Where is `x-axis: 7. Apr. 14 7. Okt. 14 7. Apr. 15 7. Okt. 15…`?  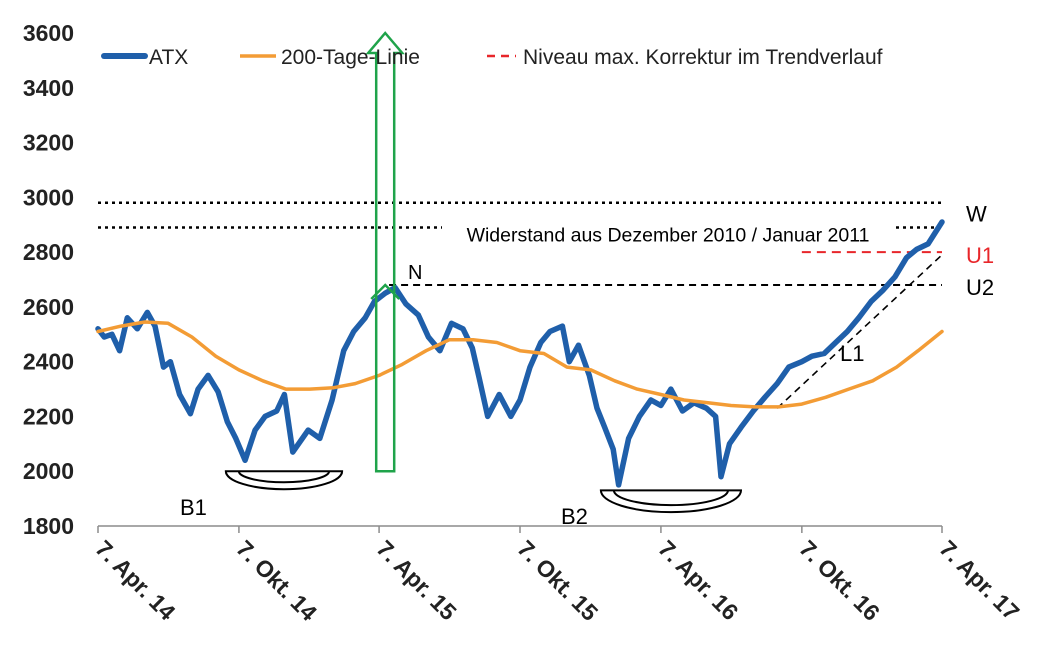
x-axis: 7. Apr. 14 7. Okt. 14 7. Apr. 15 7. Okt. 15… is located at coordinates (557, 575).